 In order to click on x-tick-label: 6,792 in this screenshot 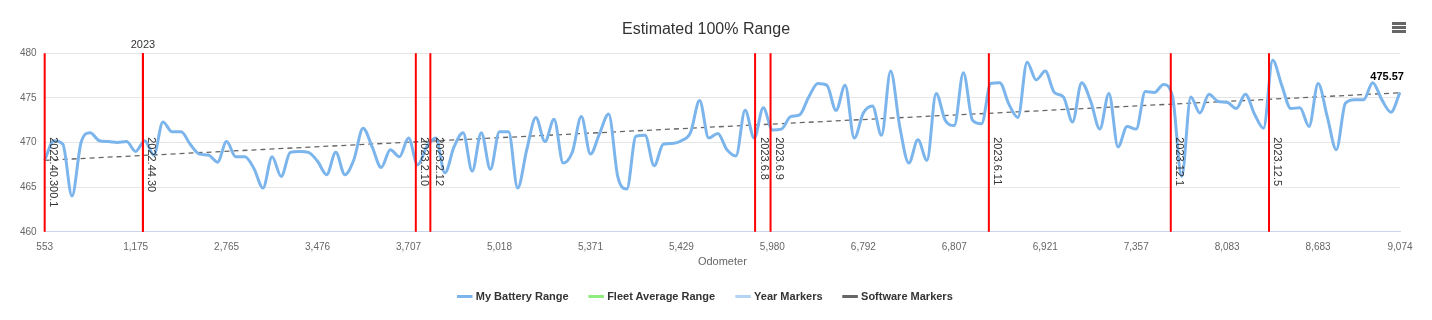, I will do `click(863, 246)`.